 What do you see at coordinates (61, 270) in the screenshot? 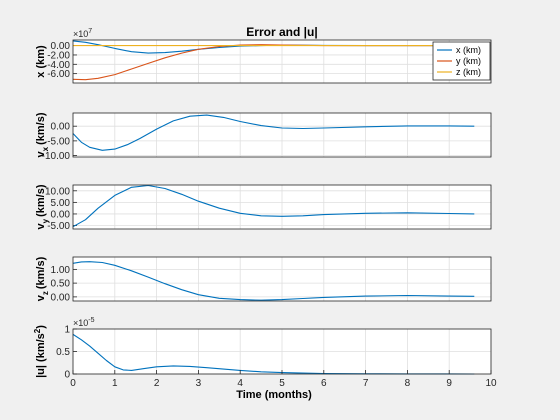
I see `y-tick-label: 1.00` at bounding box center [61, 270].